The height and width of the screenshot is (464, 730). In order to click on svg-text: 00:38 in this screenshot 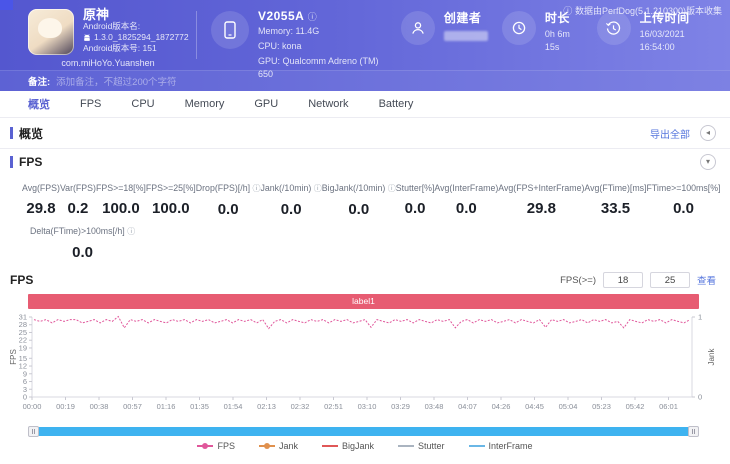, I will do `click(99, 406)`.